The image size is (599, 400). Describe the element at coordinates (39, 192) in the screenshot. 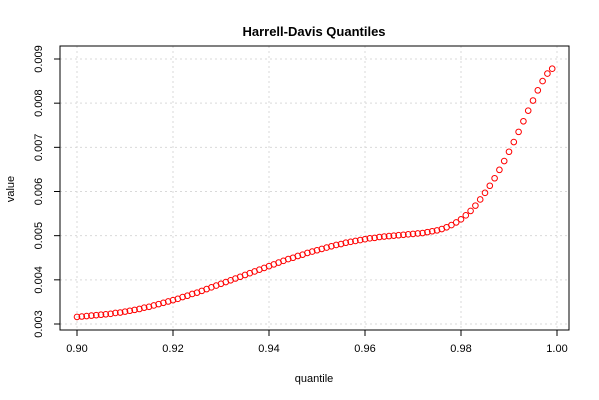

I see `y-tick-label: 0.006` at that location.